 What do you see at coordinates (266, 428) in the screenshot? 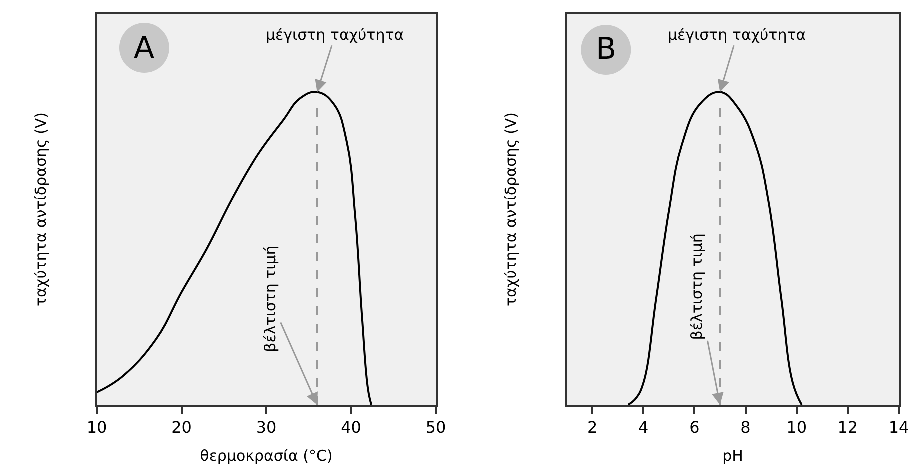
I see `x-tick-label: 30` at bounding box center [266, 428].